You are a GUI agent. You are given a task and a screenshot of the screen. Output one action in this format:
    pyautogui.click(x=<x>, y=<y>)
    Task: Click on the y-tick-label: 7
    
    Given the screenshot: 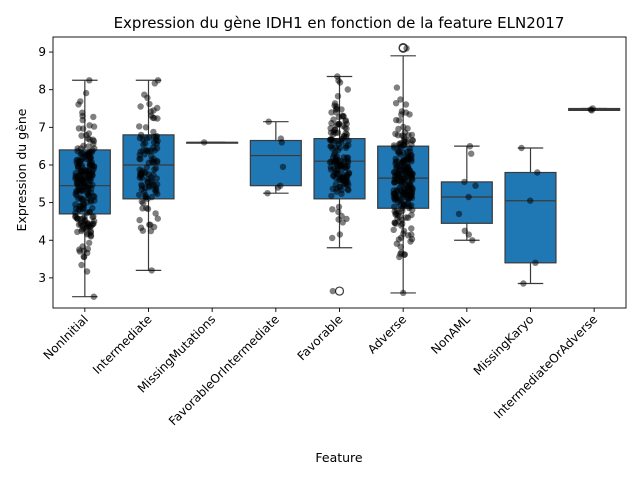 What is the action you would take?
    pyautogui.click(x=42, y=127)
    